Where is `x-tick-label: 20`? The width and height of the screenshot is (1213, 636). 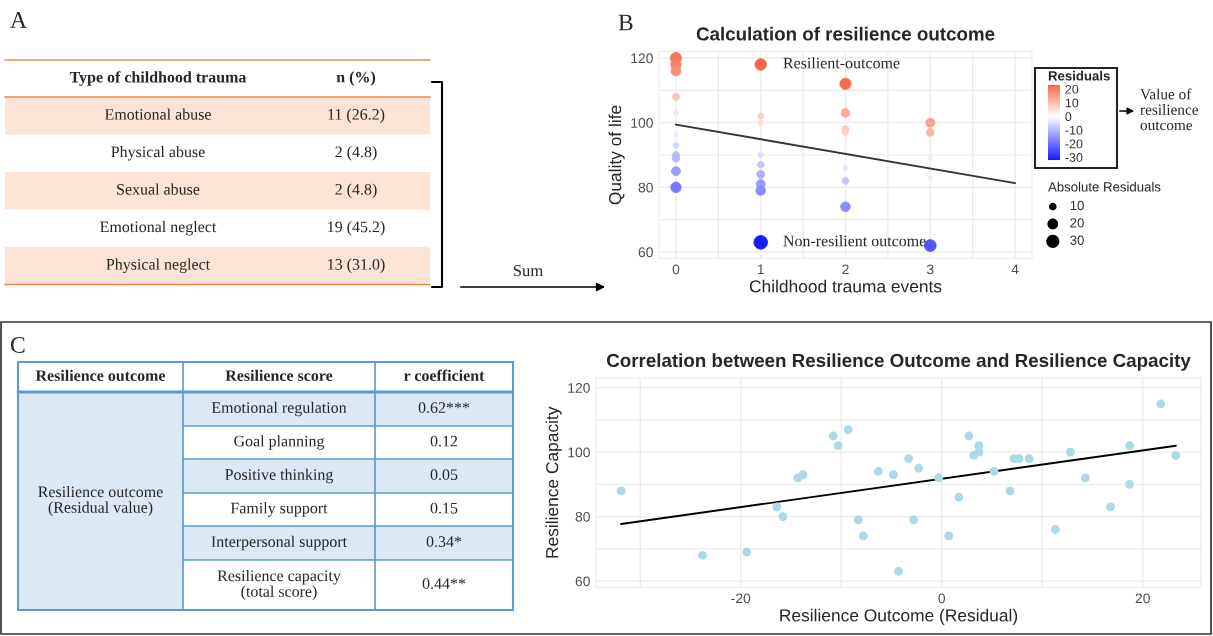 x-tick-label: 20 is located at coordinates (1142, 598).